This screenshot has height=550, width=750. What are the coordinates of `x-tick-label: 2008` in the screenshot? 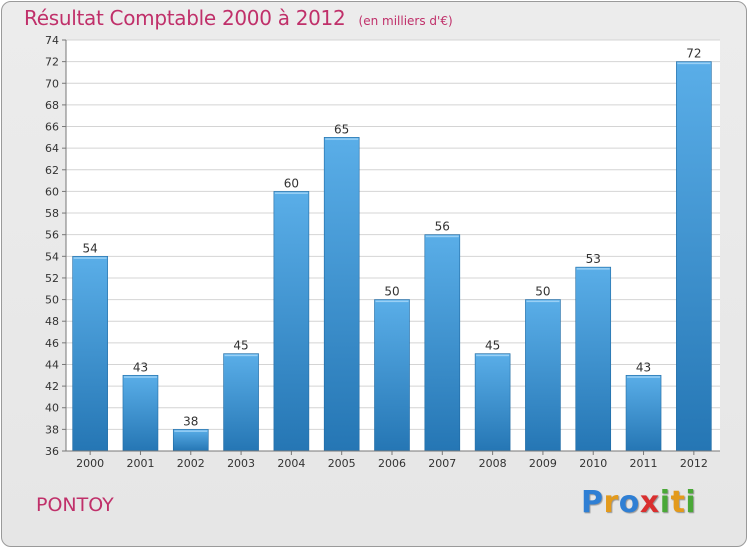 It's located at (493, 463).